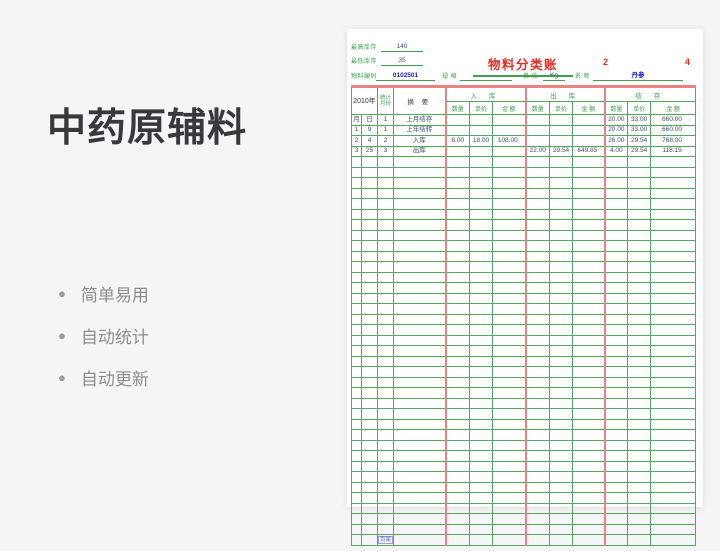  What do you see at coordinates (364, 48) in the screenshot?
I see `max-stock-label: 最高库存` at bounding box center [364, 48].